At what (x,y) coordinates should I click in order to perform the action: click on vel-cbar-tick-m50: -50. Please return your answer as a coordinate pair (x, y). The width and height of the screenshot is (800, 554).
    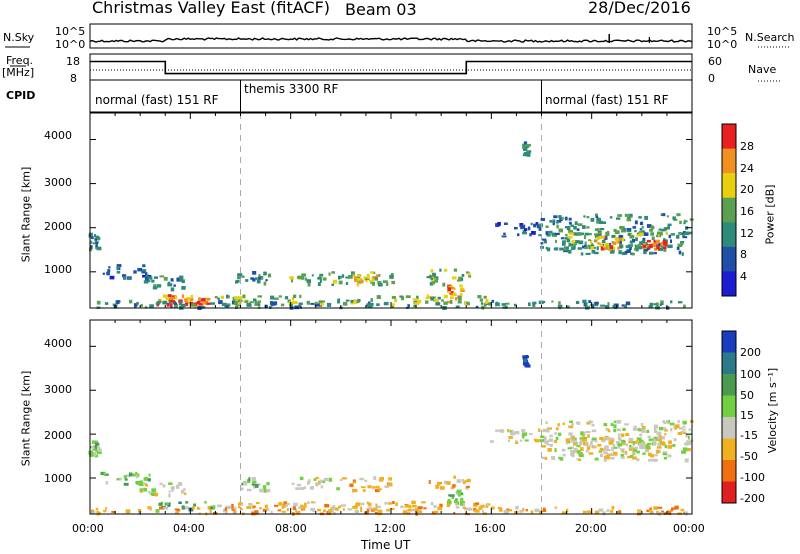
    Looking at the image, I should click on (749, 456).